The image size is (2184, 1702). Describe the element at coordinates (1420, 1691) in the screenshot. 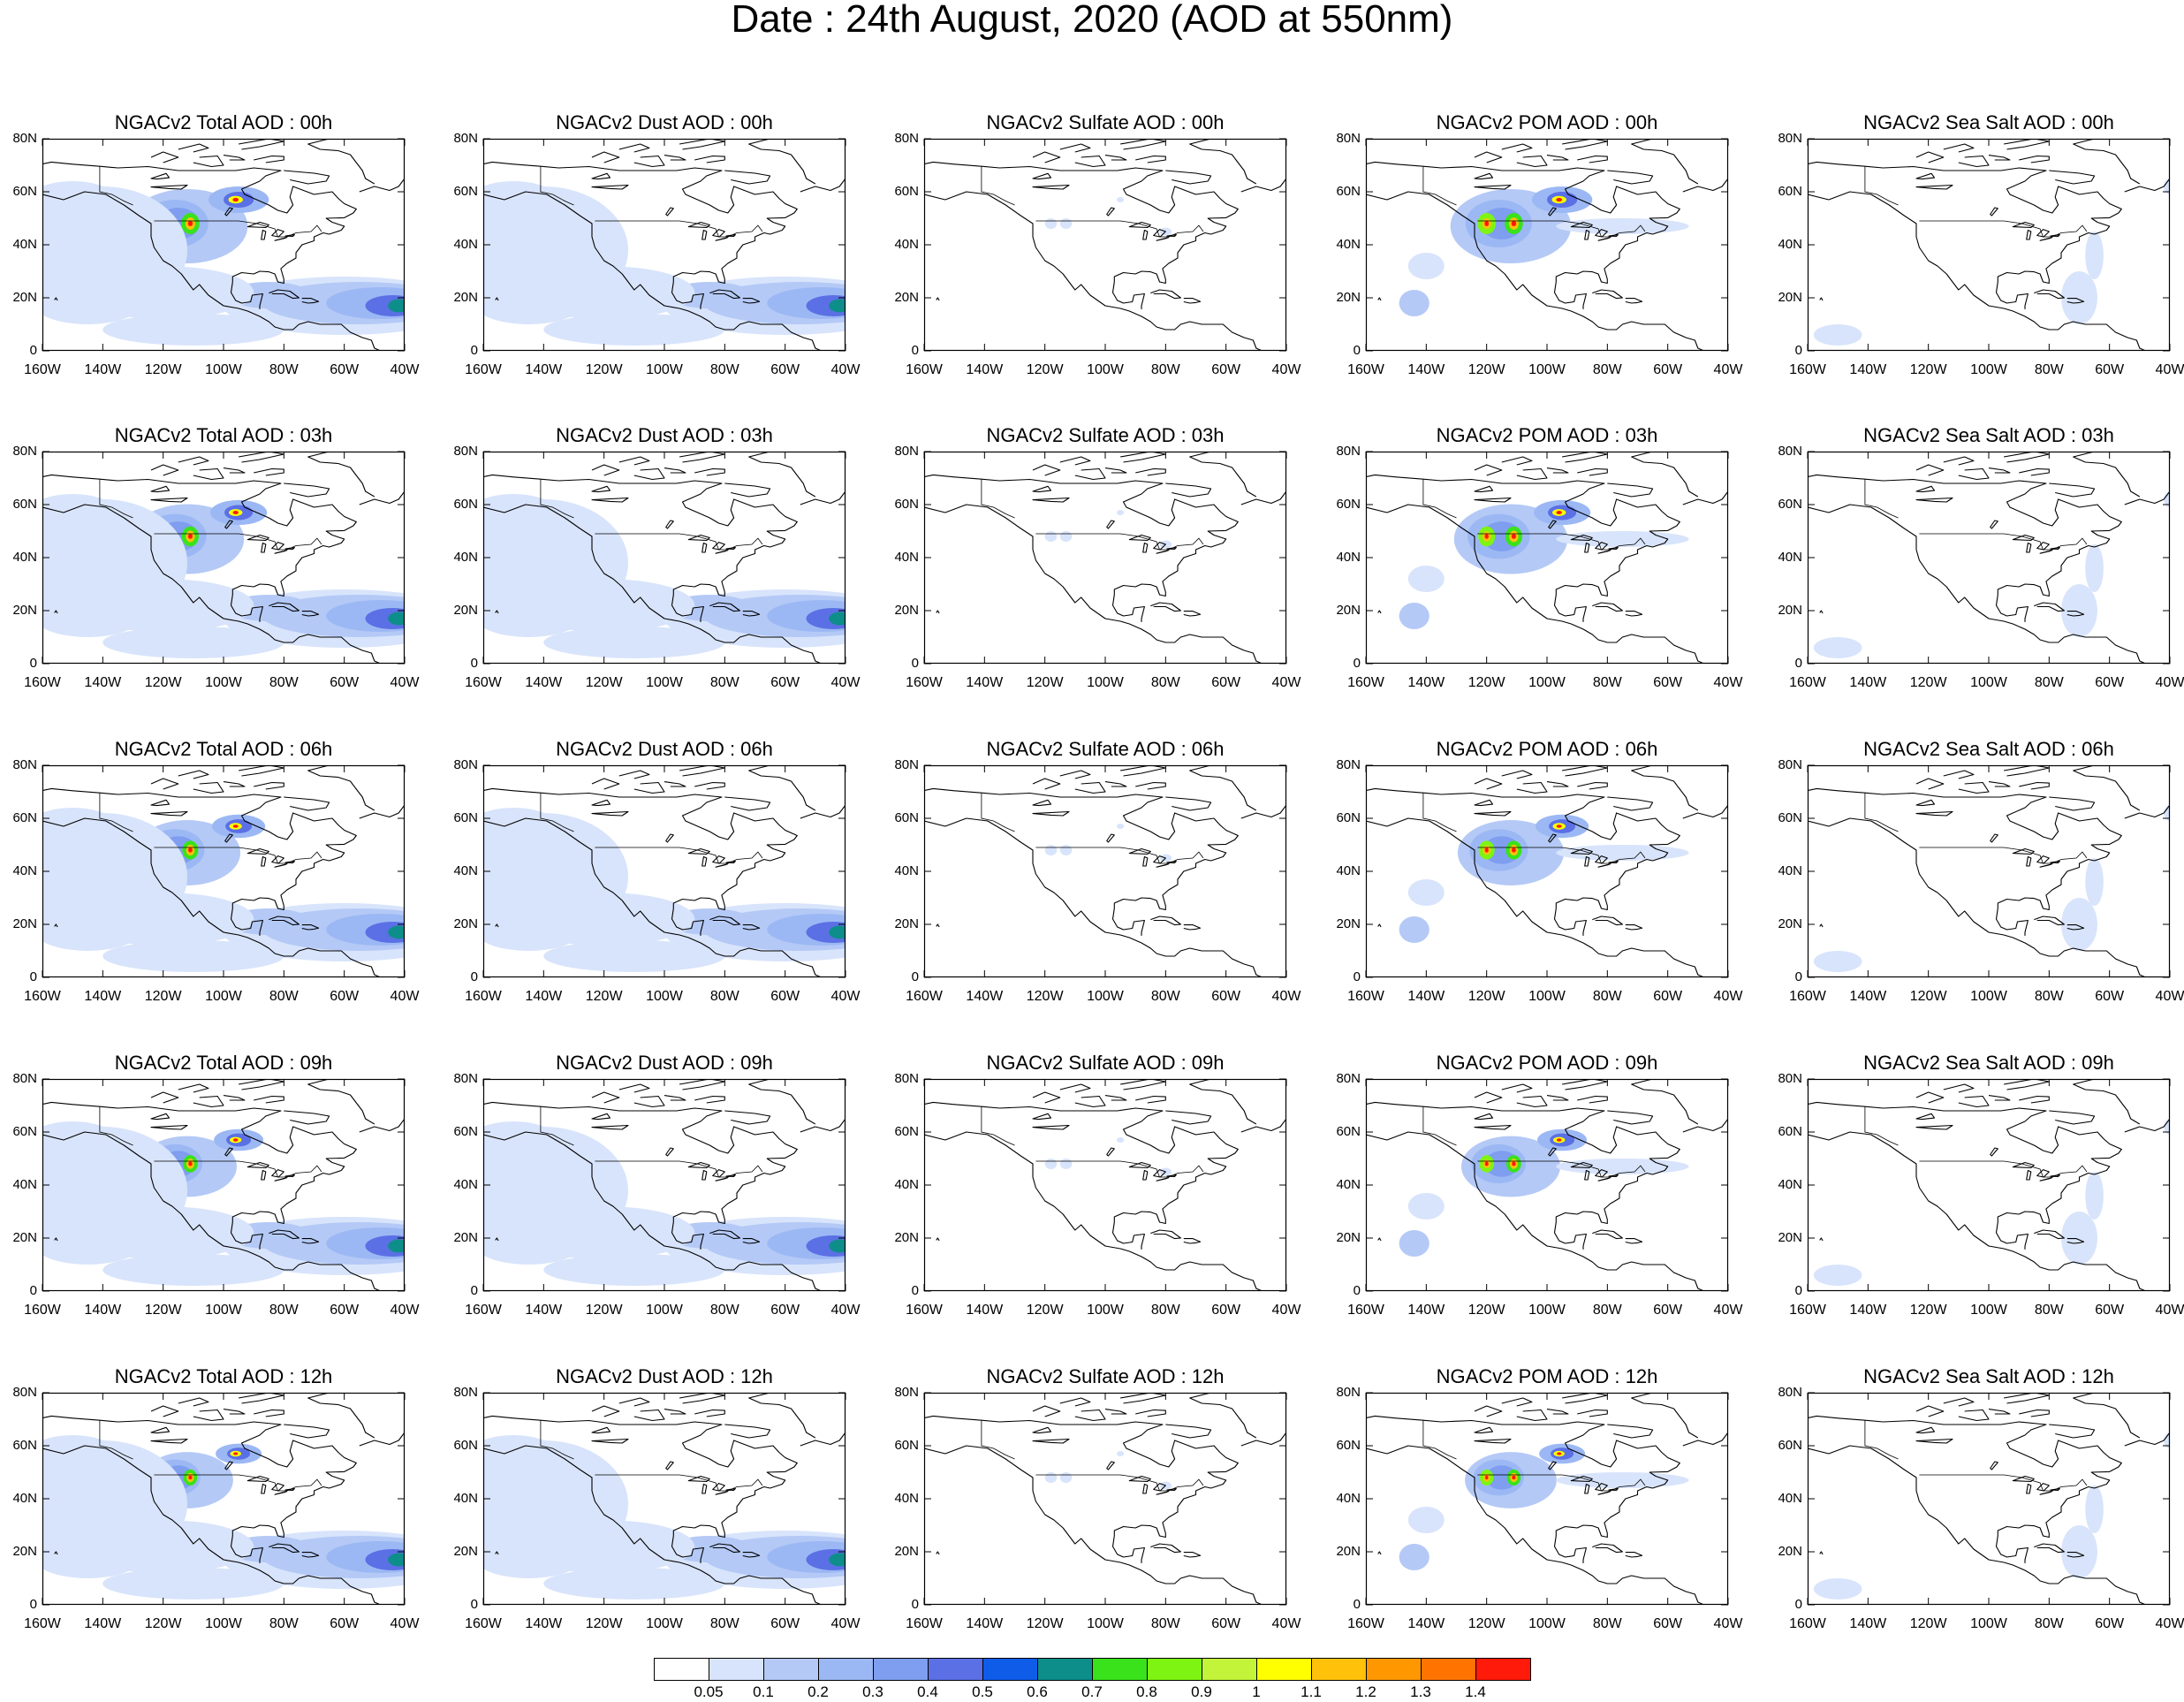

I see `colorbar-label: 1.3` at that location.